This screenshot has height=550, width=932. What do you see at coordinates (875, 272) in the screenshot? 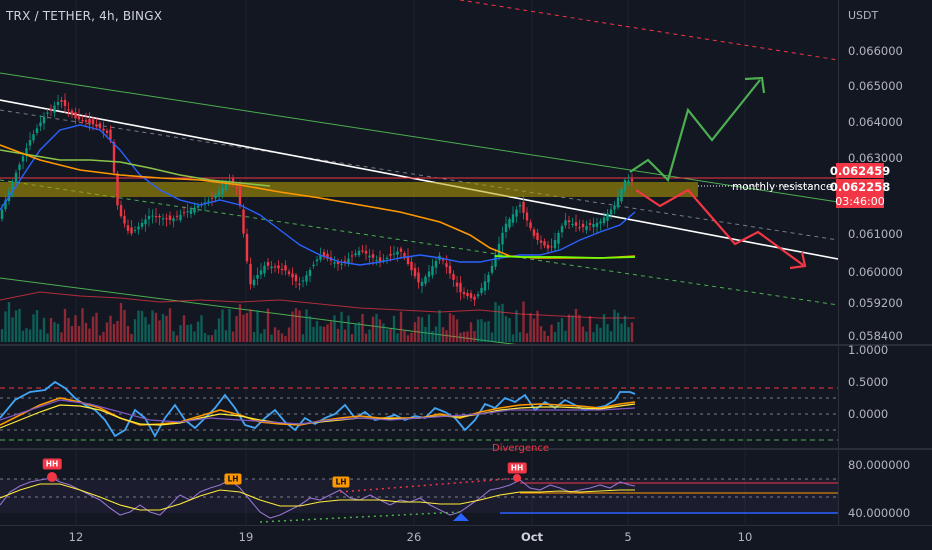
I see `price-tick: 0.060000` at bounding box center [875, 272].